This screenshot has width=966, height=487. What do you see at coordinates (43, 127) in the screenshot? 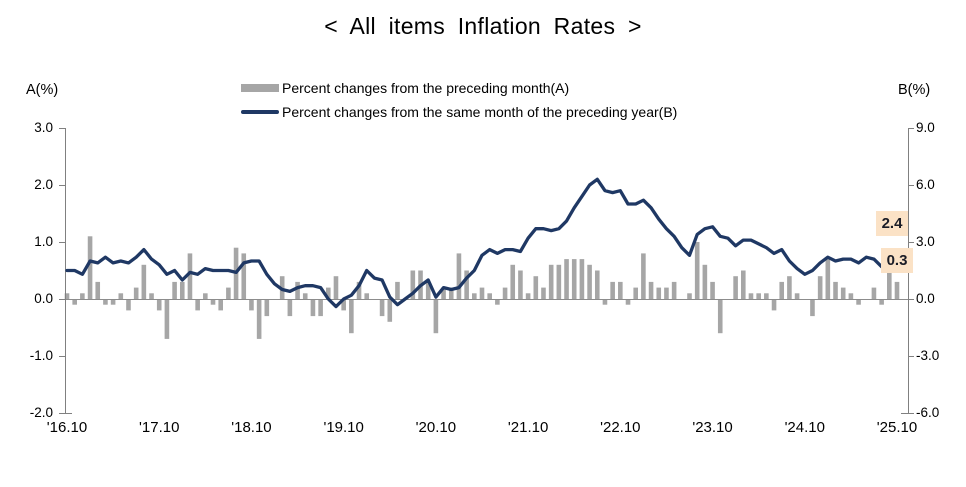
I see `left-axis-tick-label: 3.0` at bounding box center [43, 127].